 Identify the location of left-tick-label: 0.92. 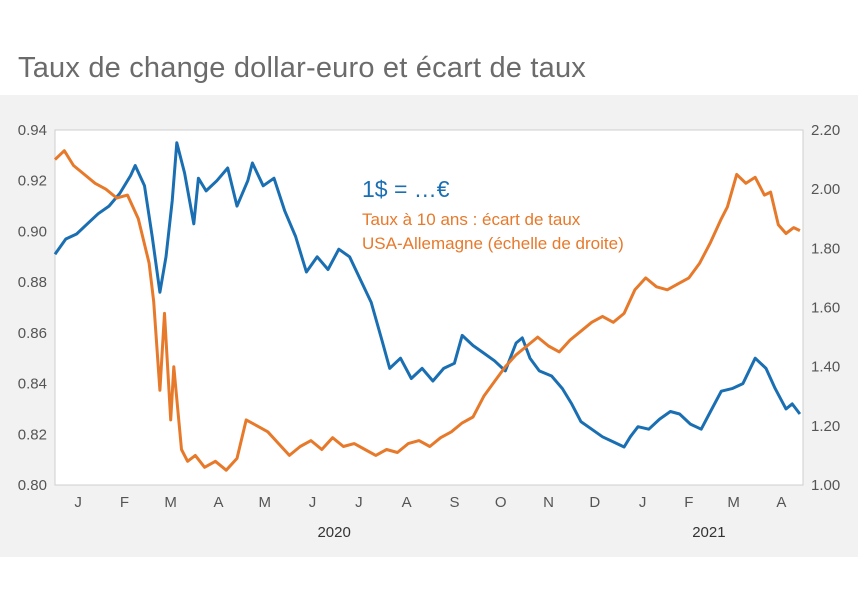
(32, 181).